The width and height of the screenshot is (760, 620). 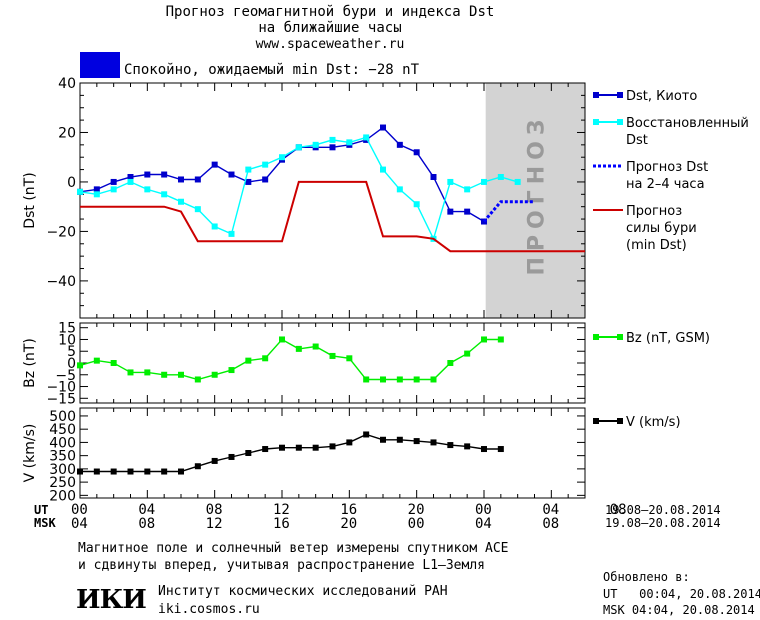 I want to click on v-ylabel: V (km/s), so click(x=30, y=453).